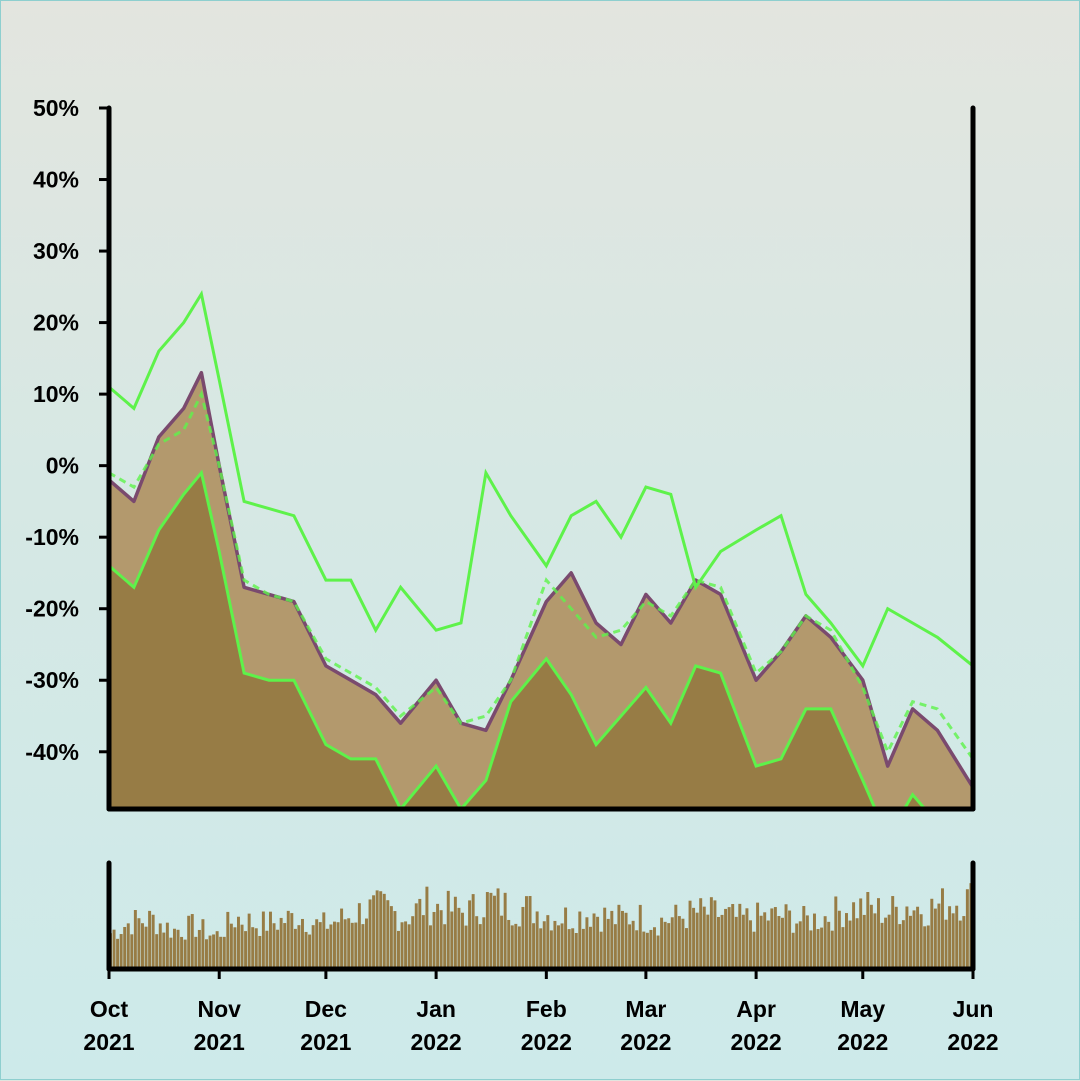  What do you see at coordinates (645, 1009) in the screenshot?
I see `x-tick-label-month: Mar` at bounding box center [645, 1009].